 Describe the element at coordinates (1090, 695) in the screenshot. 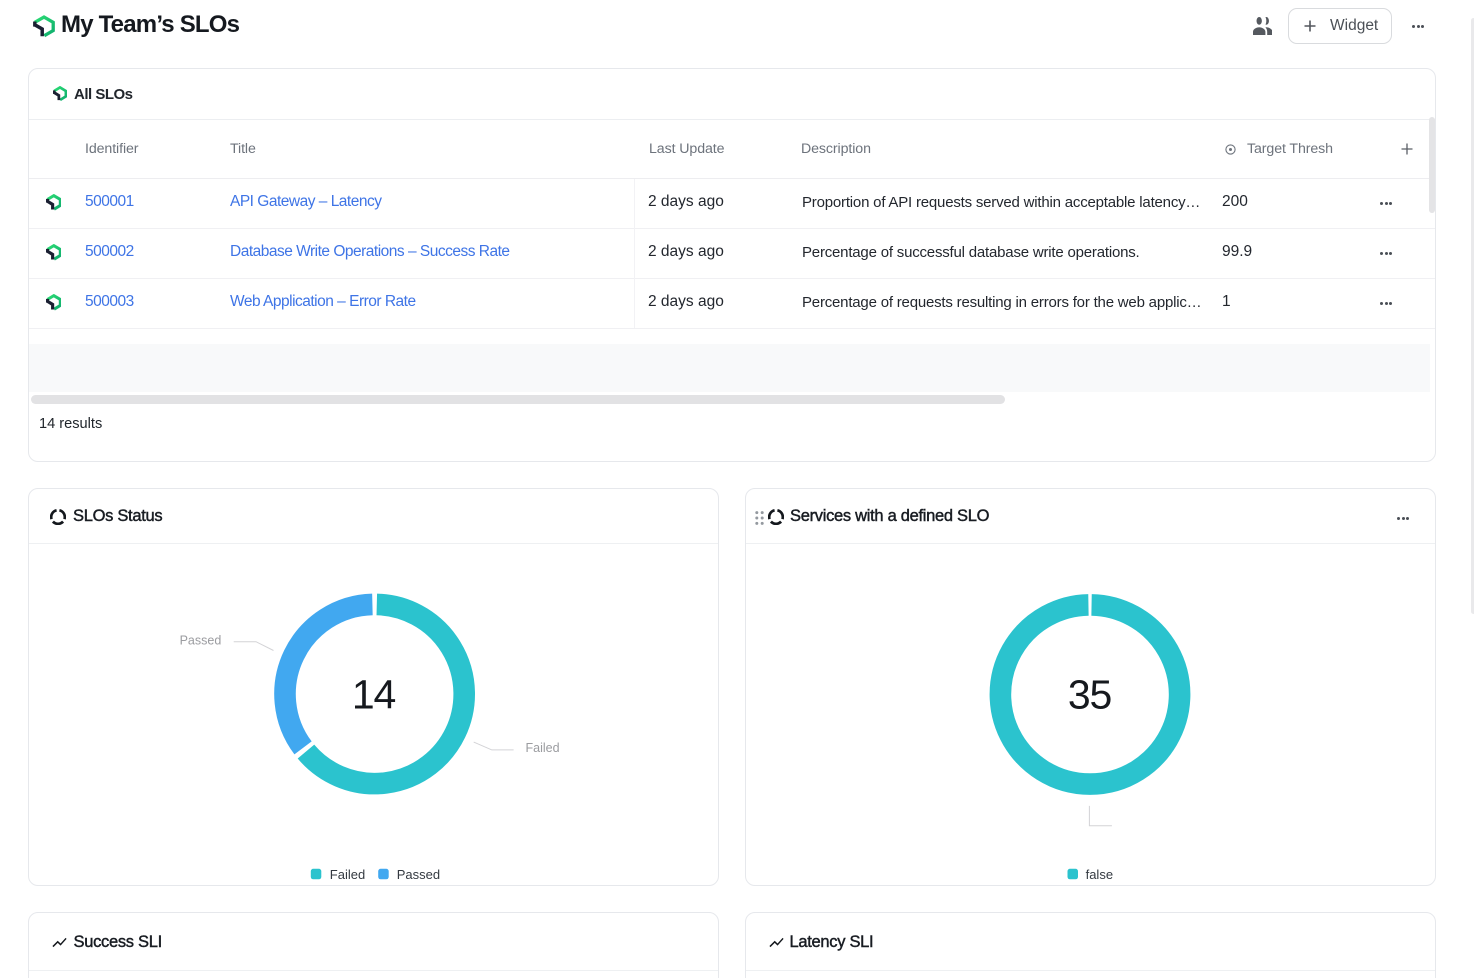

I see `svg-text: 35` at that location.